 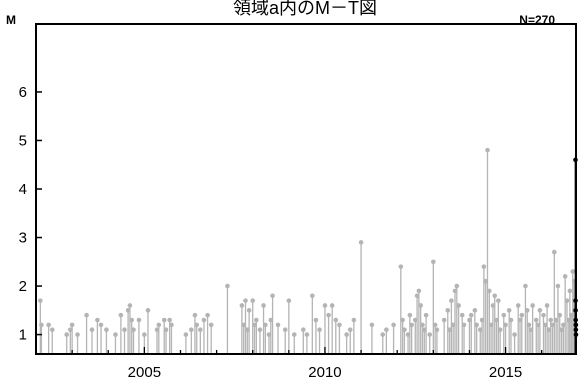 What do you see at coordinates (324, 372) in the screenshot?
I see `x-tick-label: 2010` at bounding box center [324, 372].